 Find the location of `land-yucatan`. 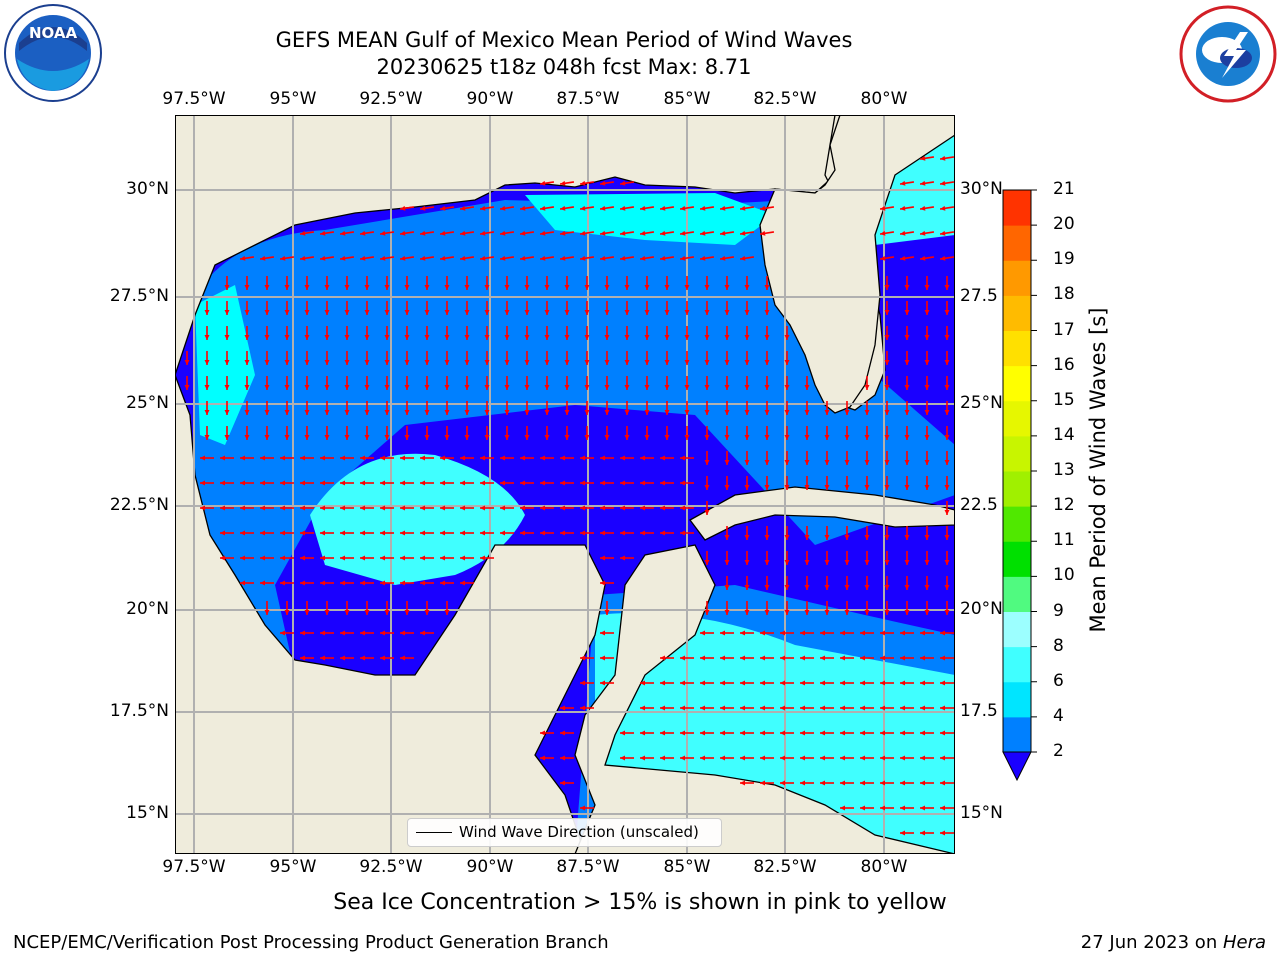

land-yucatan is located at coordinates (764, 699).